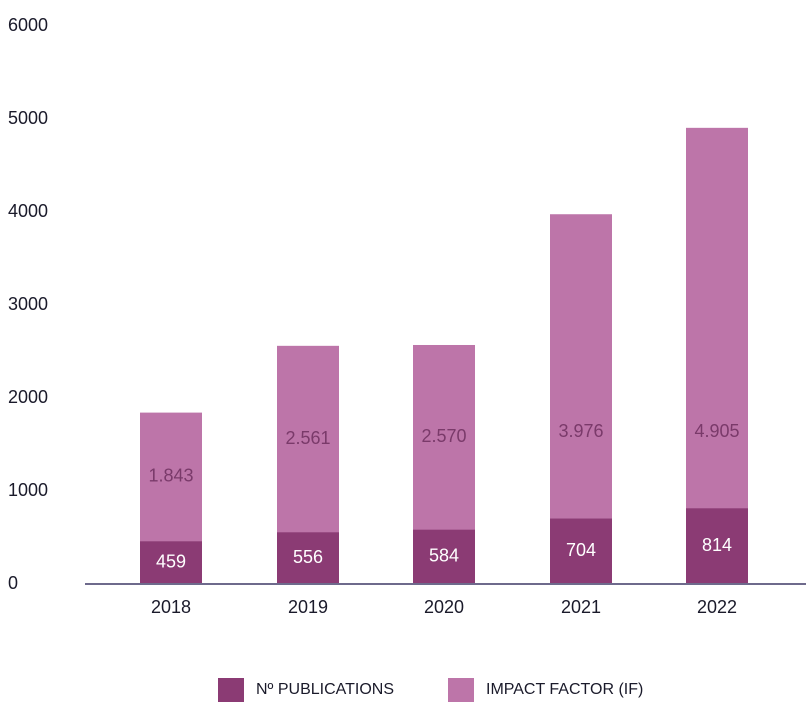 The image size is (806, 702). What do you see at coordinates (28, 25) in the screenshot?
I see `y-tick-label: 6000` at bounding box center [28, 25].